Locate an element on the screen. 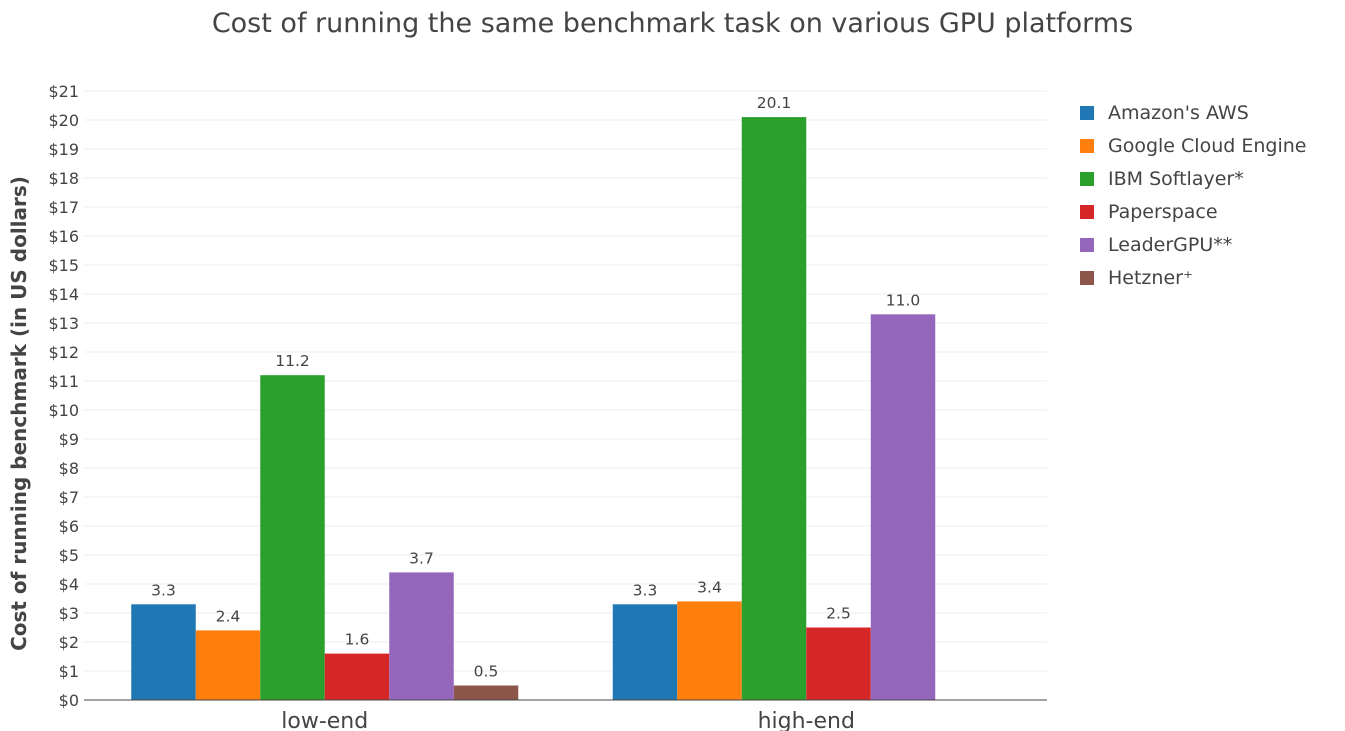  data-label: 2.5 is located at coordinates (838, 614).